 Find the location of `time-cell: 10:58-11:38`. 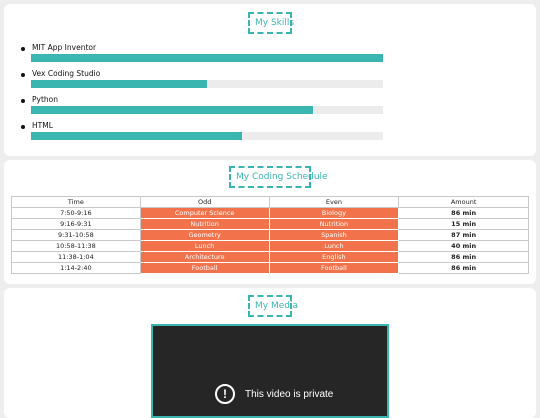

time-cell: 10:58-11:38 is located at coordinates (76, 246).